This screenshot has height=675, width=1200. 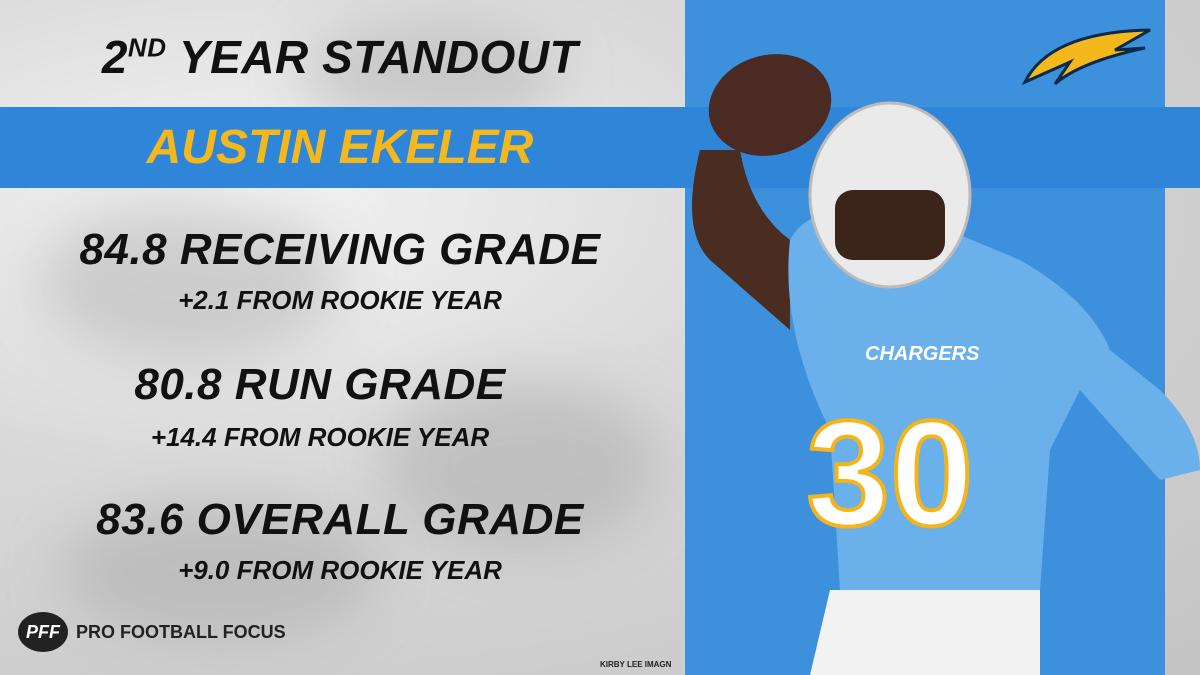 What do you see at coordinates (340, 147) in the screenshot?
I see `player-name: AUSTIN EKELER` at bounding box center [340, 147].